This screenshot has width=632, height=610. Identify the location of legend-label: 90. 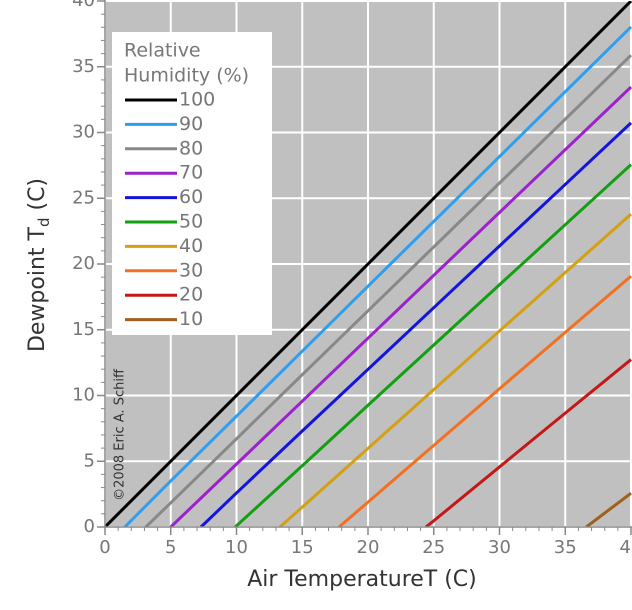
(191, 124).